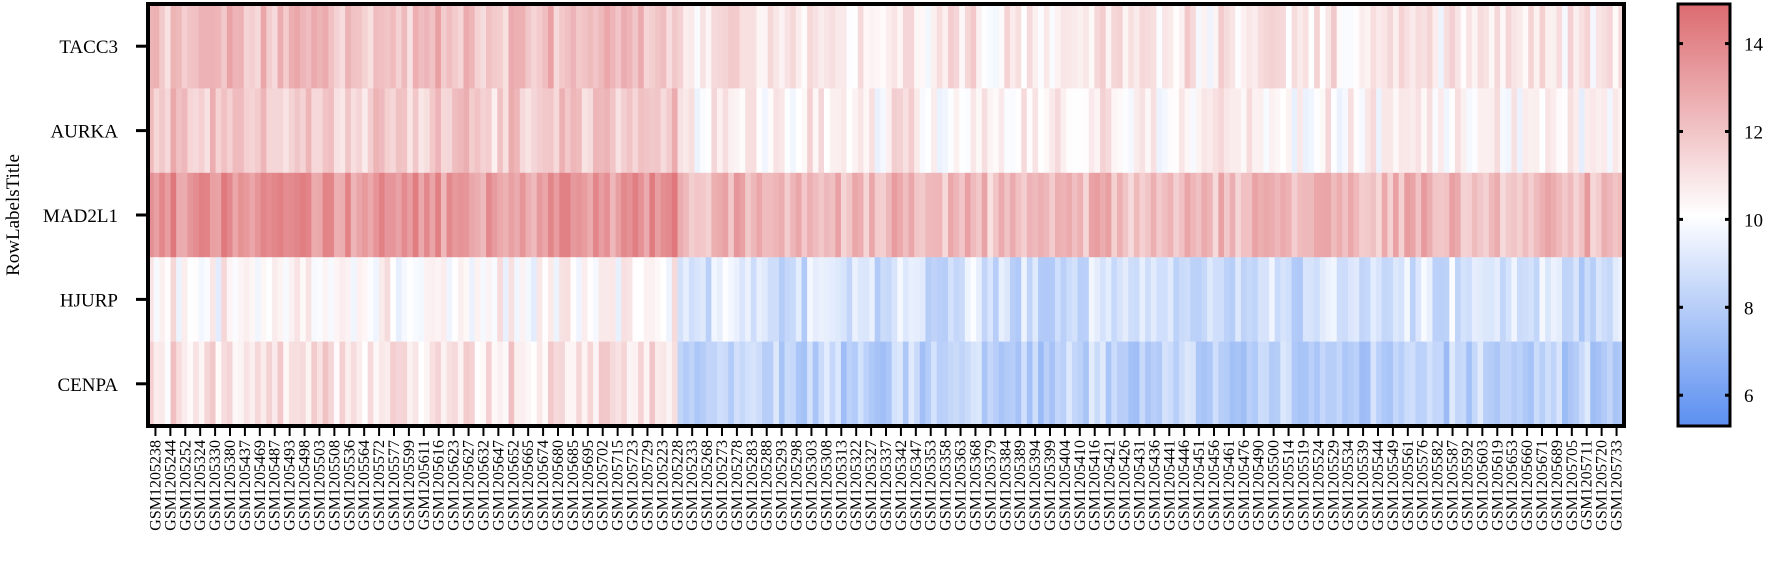 This screenshot has width=1772, height=576. Describe the element at coordinates (454, 485) in the screenshot. I see `x-tick-label: GSM1205623` at that location.